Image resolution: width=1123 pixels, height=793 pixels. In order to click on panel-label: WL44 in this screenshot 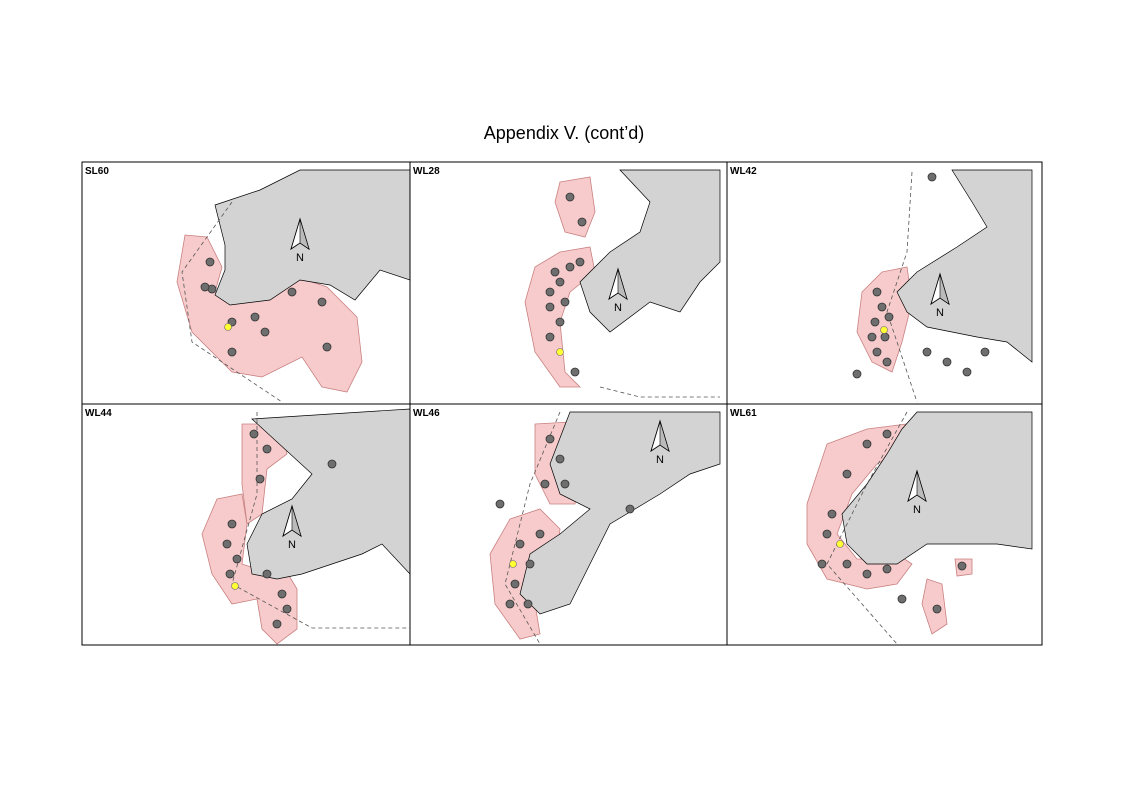, I will do `click(98, 413)`.